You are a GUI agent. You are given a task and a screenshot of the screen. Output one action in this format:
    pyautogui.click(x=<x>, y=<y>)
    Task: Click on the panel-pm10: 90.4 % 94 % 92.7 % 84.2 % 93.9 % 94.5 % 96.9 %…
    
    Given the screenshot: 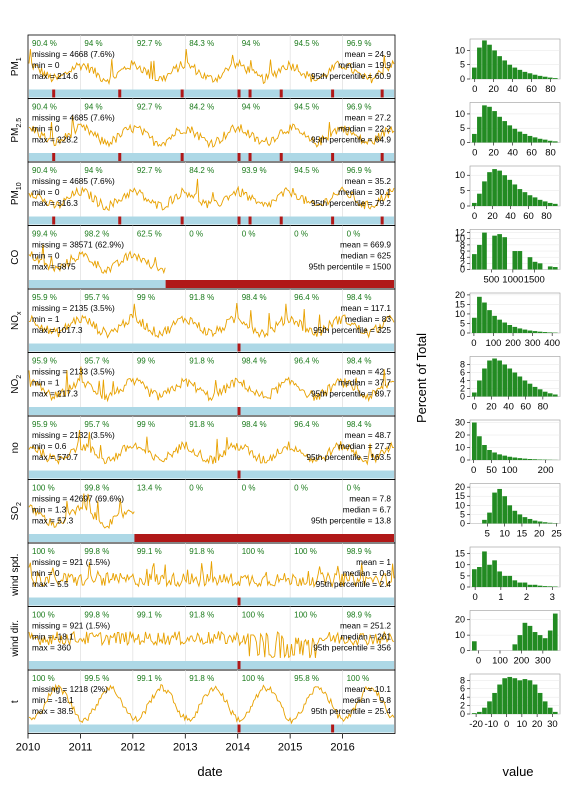 What is the action you would take?
    pyautogui.click(x=203, y=193)
    